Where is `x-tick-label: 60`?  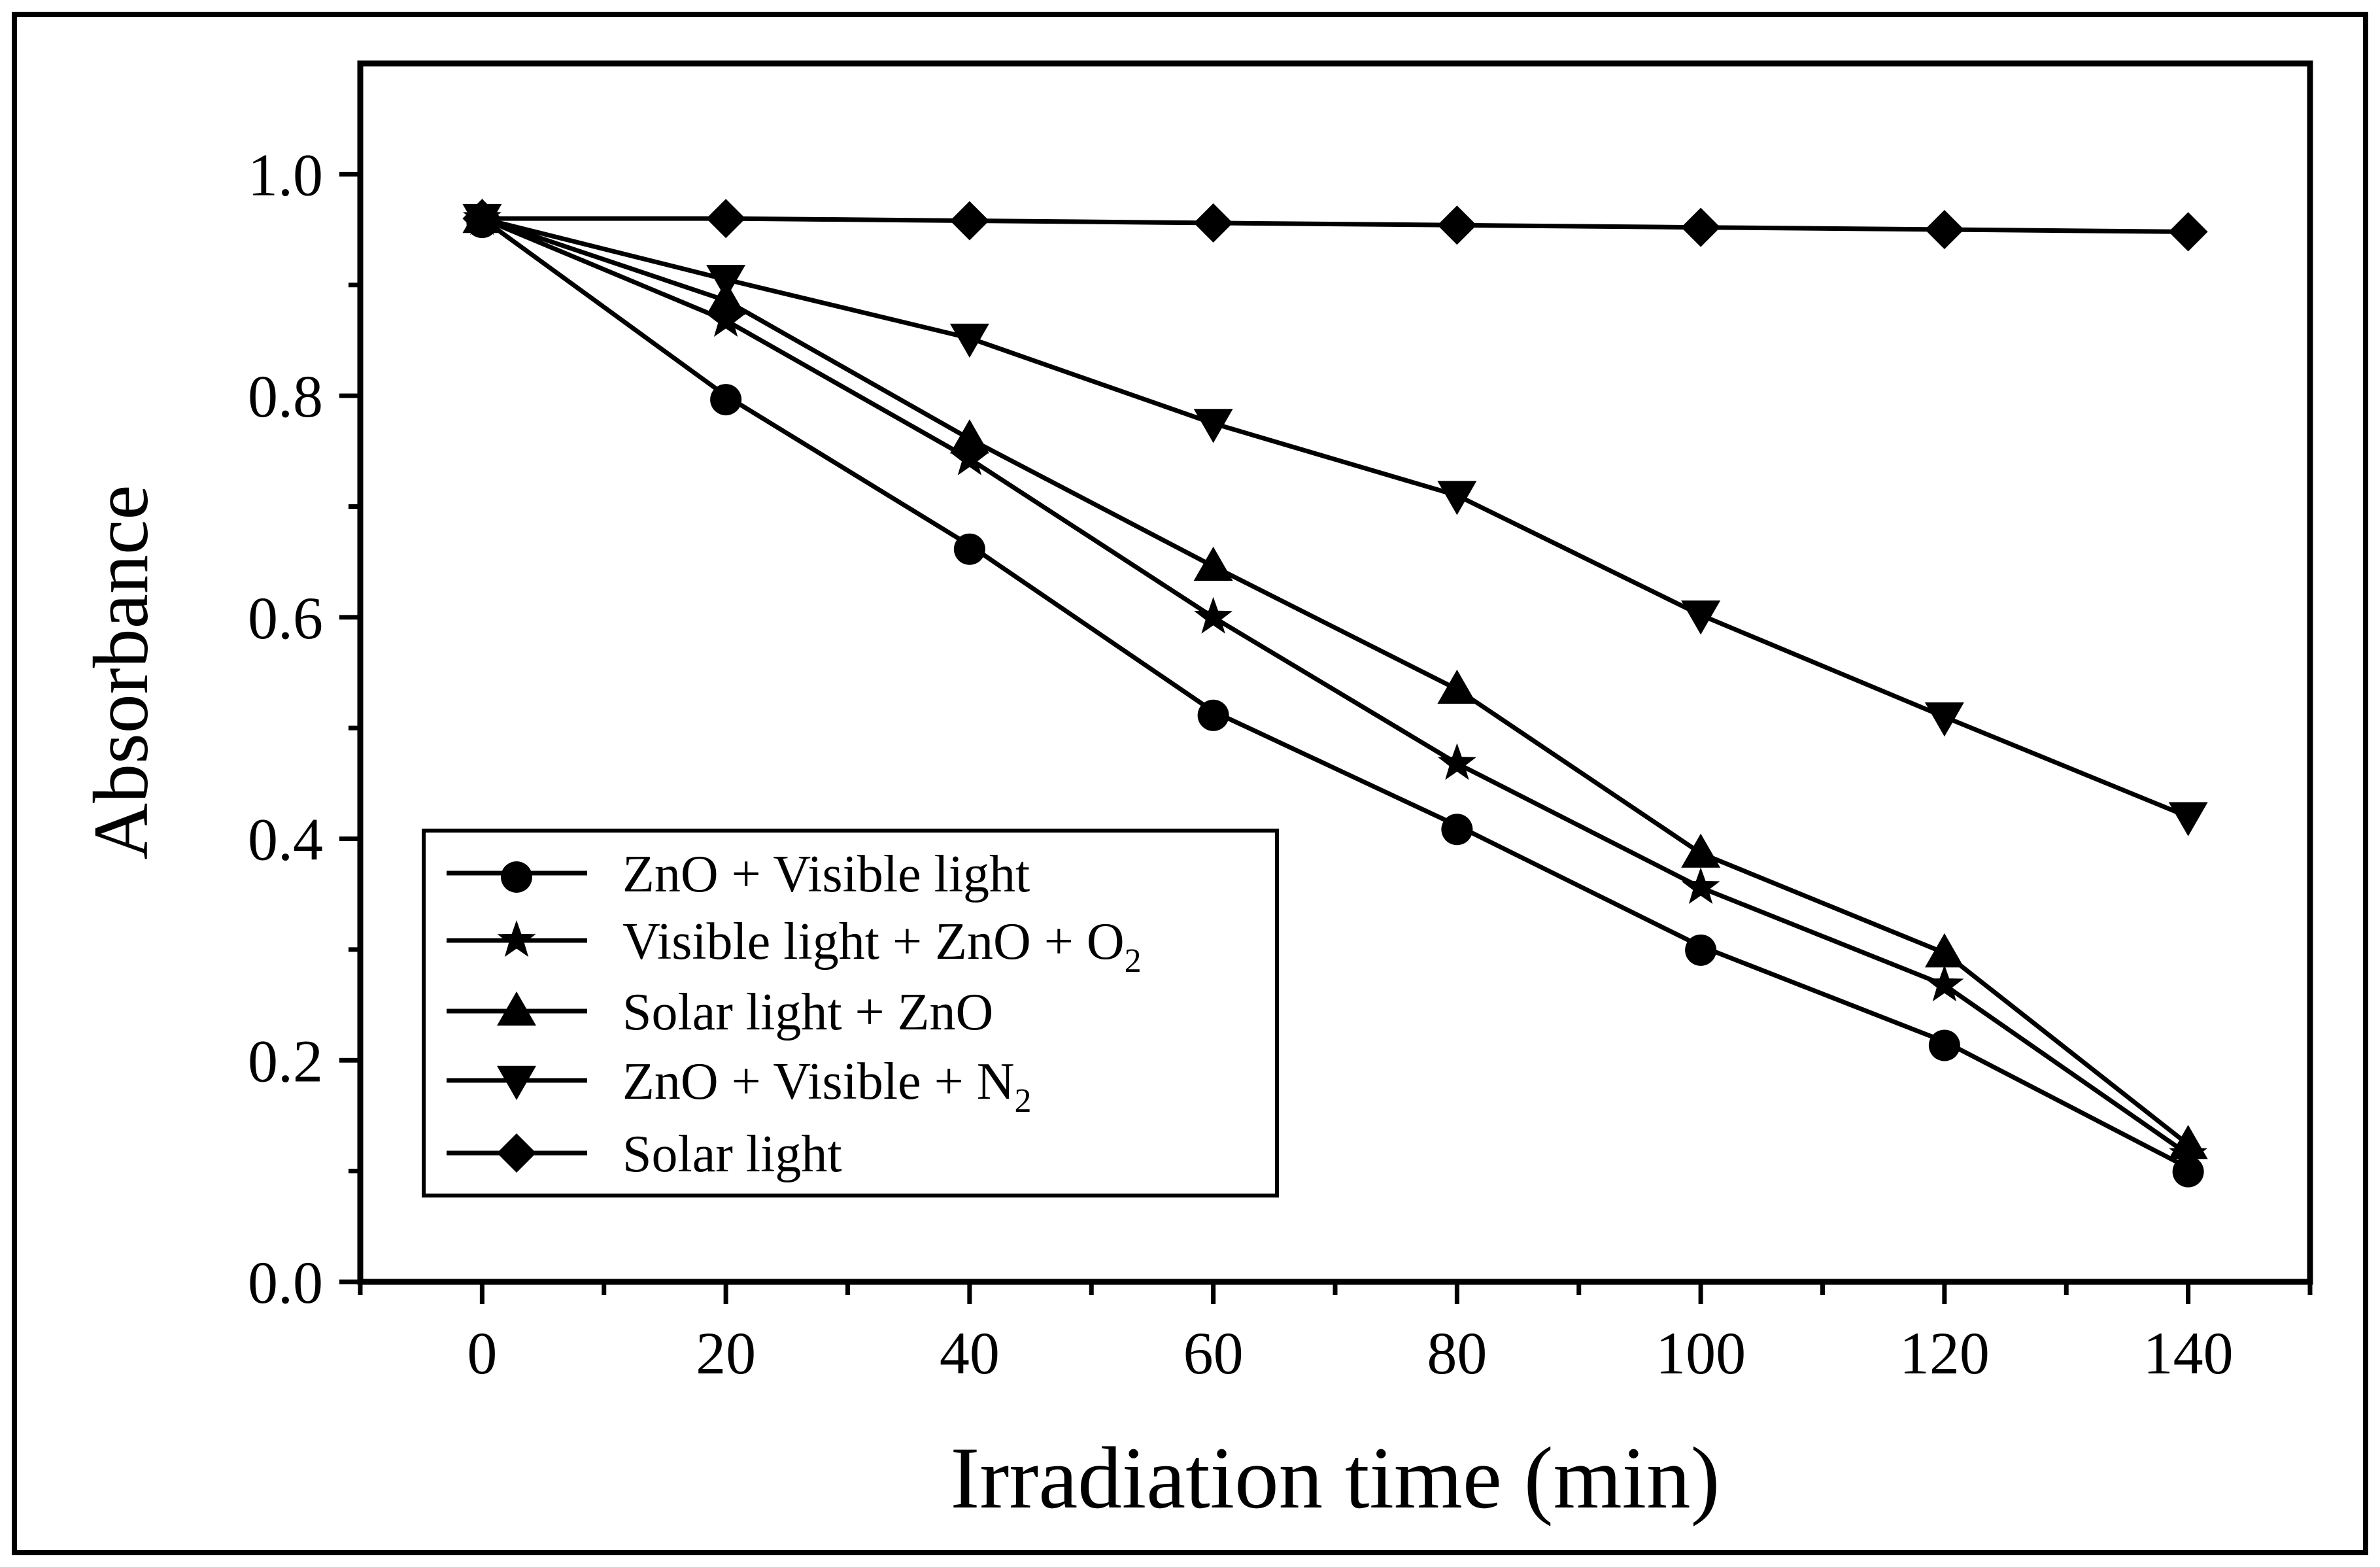
x-tick-label: 60 is located at coordinates (1213, 1353).